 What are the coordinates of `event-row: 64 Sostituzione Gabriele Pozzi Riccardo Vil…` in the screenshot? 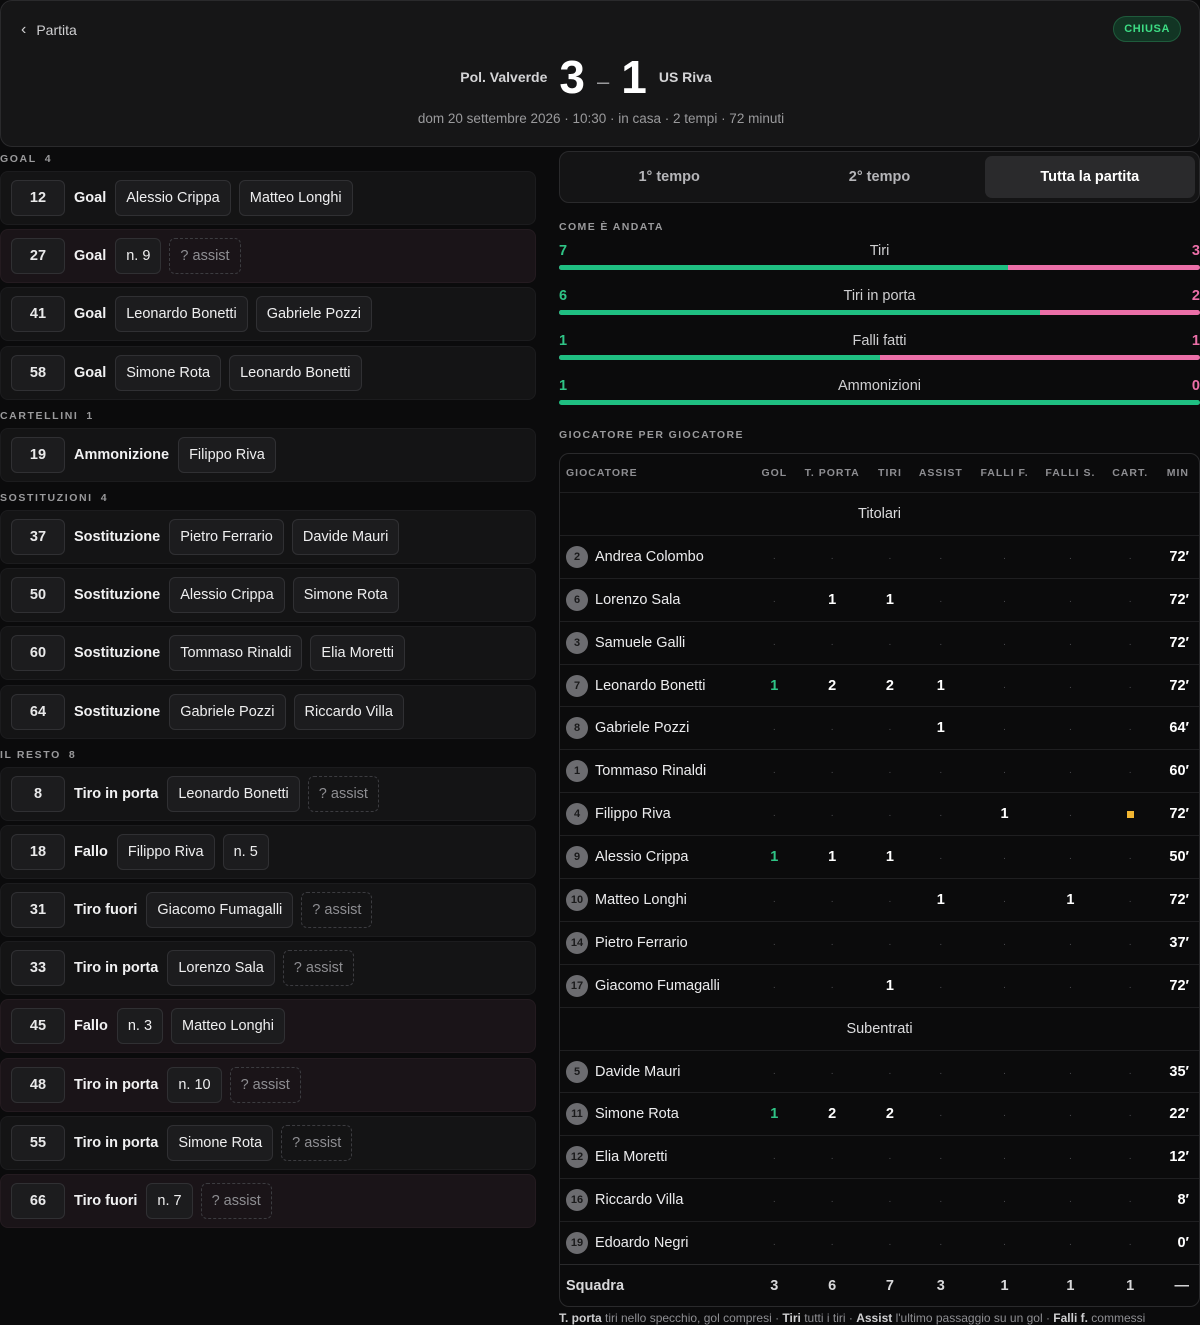 It's located at (268, 711).